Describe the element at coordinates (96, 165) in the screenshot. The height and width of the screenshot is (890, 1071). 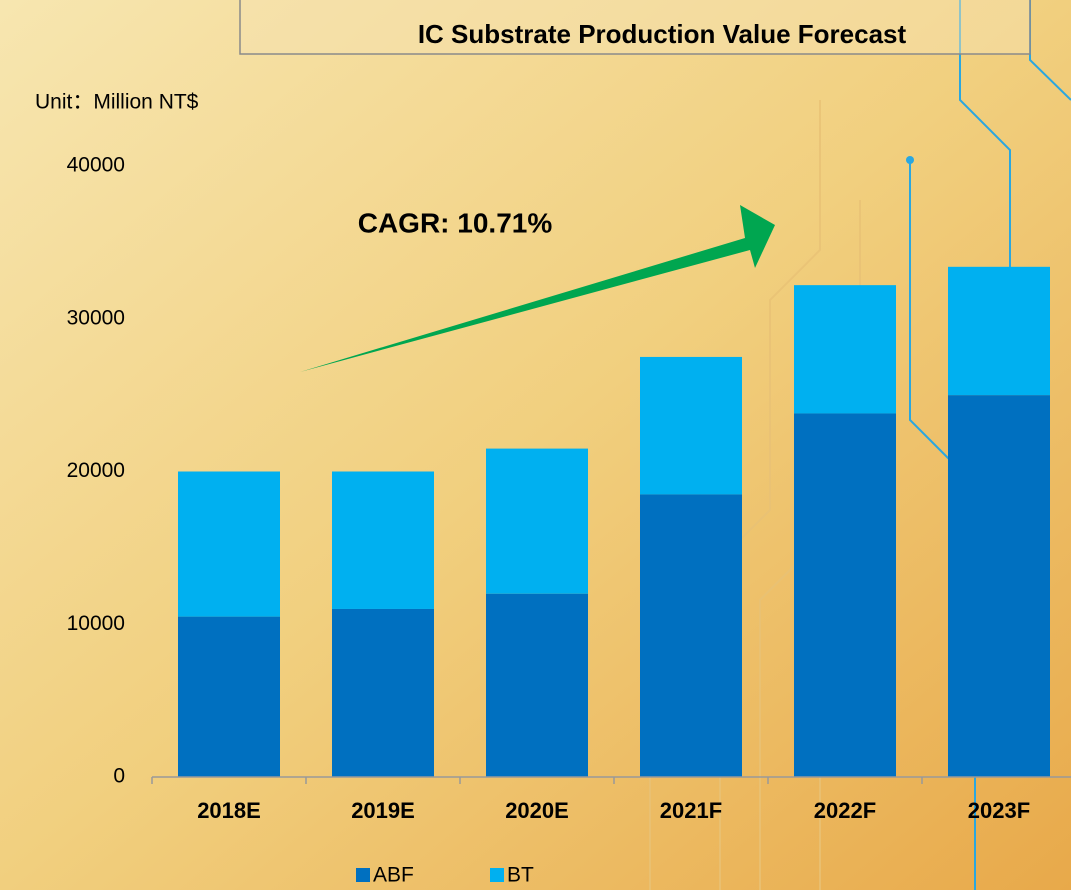
I see `y-tick-label: 40000` at that location.